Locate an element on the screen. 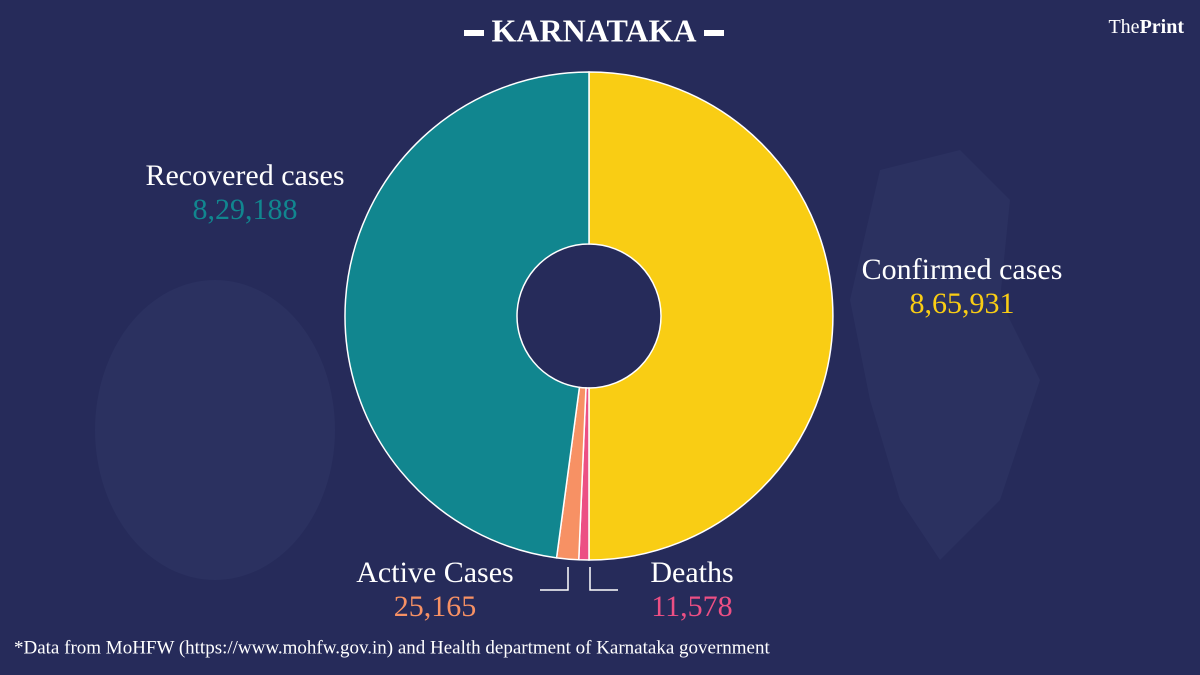 The image size is (1200, 675). portrait-shade is located at coordinates (215, 430).